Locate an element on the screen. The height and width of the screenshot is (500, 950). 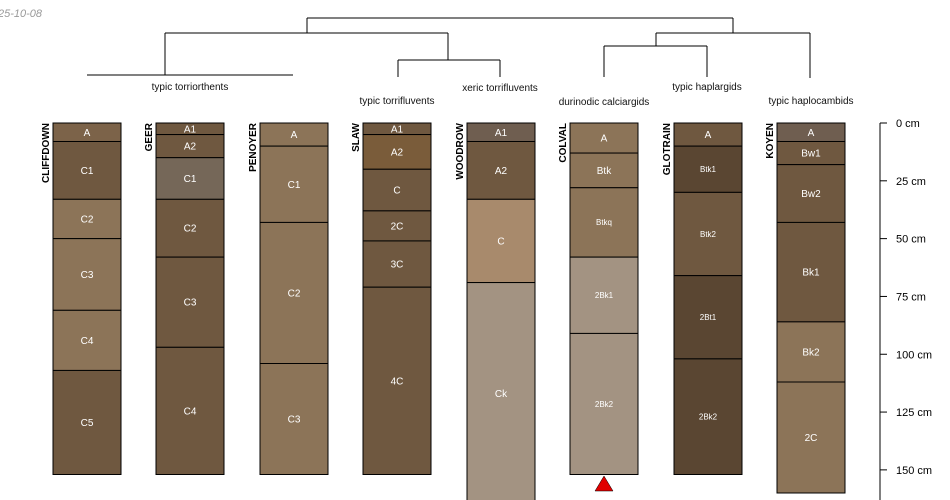
horizon-label: Btkq is located at coordinates (604, 222).